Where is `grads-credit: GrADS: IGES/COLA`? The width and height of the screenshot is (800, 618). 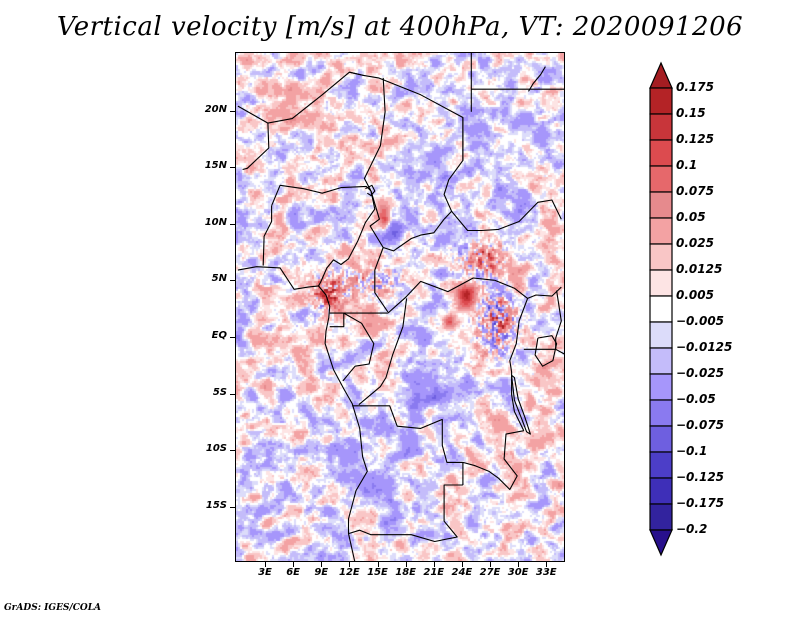
grads-credit: GrADS: IGES/COLA is located at coordinates (53, 608).